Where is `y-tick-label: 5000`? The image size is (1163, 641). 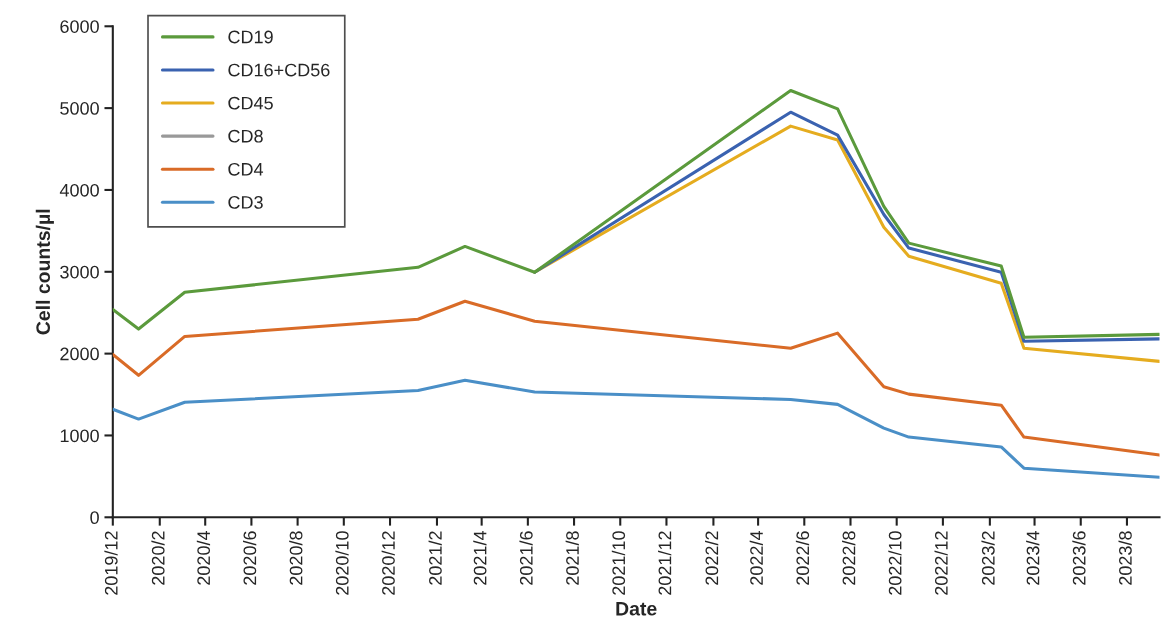 y-tick-label: 5000 is located at coordinates (79, 108).